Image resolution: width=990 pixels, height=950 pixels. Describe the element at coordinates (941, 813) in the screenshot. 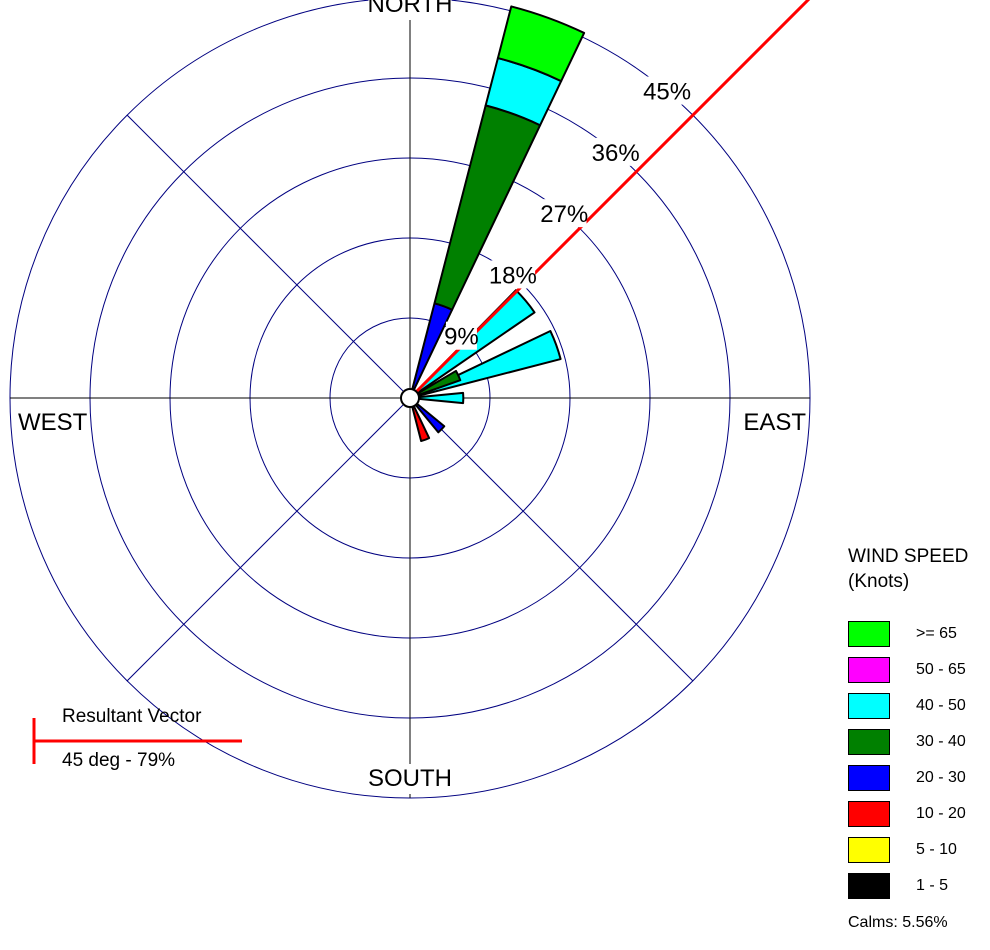

I see `legend-label: 10 - 20` at that location.